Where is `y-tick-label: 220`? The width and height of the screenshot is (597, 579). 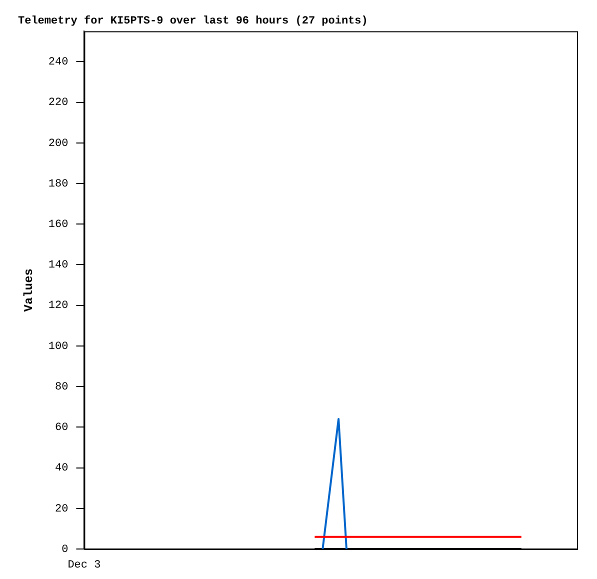 y-tick-label: 220 is located at coordinates (58, 103).